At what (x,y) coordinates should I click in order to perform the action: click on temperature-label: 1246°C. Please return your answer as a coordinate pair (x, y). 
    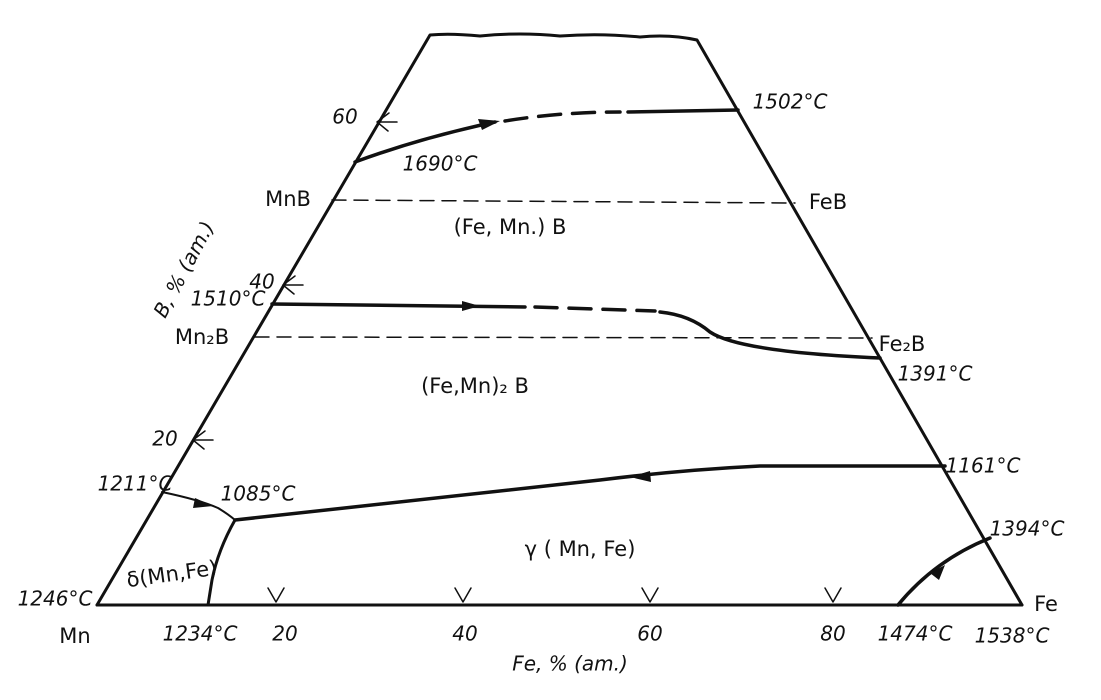
    Looking at the image, I should click on (55, 599).